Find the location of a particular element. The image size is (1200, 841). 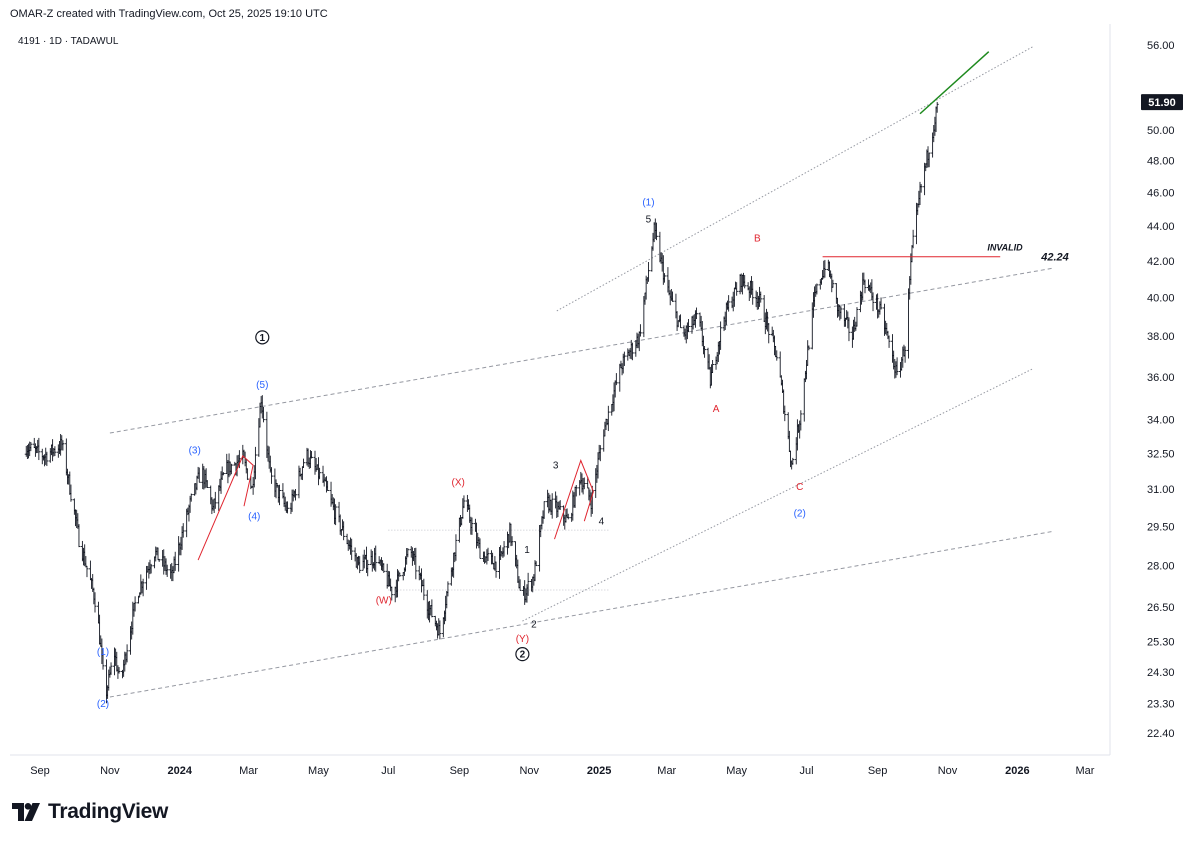

wave-label: (Y) is located at coordinates (522, 639).